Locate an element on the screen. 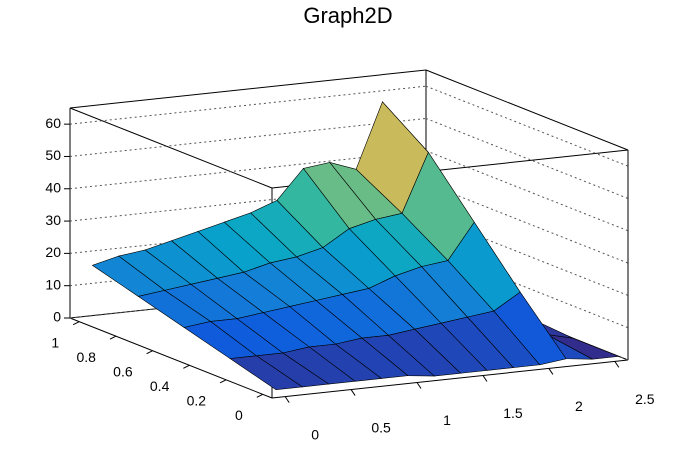 Image resolution: width=696 pixels, height=472 pixels. z-tick-label: 30 is located at coordinates (53, 220).